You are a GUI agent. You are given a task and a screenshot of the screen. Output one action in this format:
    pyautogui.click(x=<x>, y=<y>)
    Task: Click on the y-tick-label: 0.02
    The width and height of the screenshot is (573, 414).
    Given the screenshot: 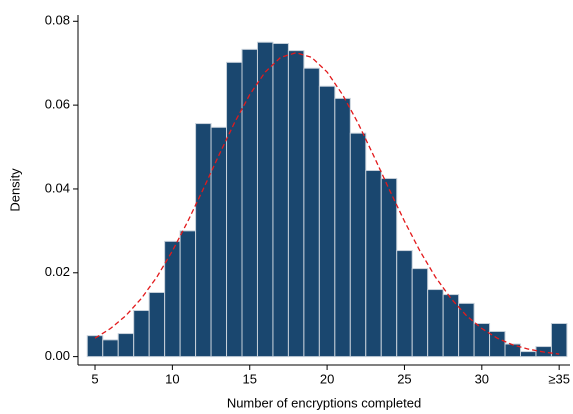 What is the action you would take?
    pyautogui.click(x=57, y=271)
    